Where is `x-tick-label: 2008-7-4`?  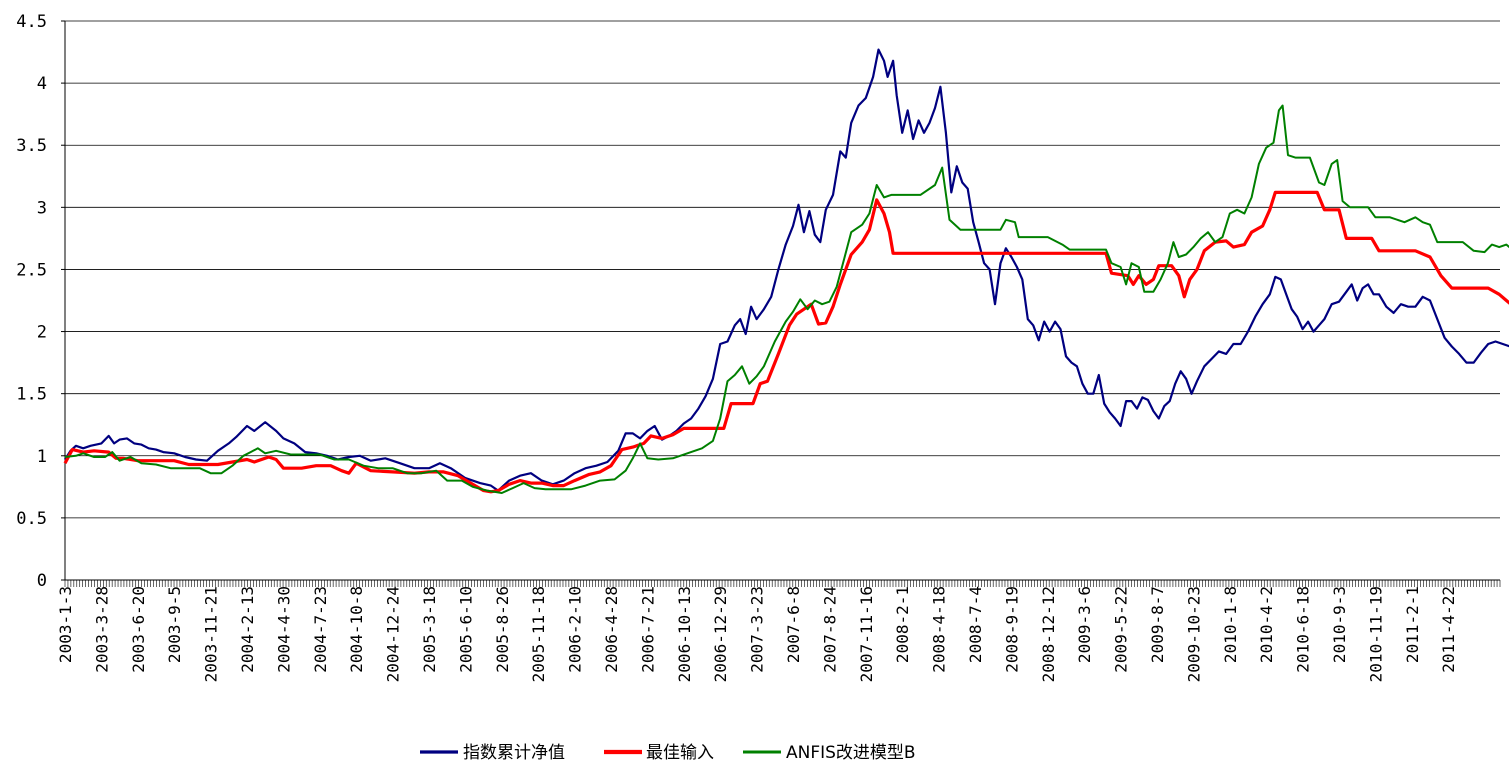
x-tick-label: 2008-7-4 is located at coordinates (975, 624).